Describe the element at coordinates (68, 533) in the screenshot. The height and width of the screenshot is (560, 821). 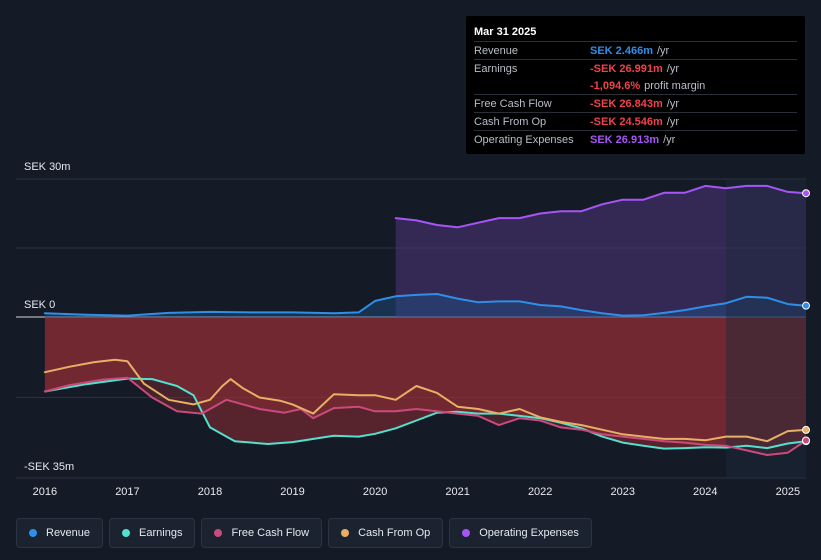
I see `legend-label: Revenue` at that location.